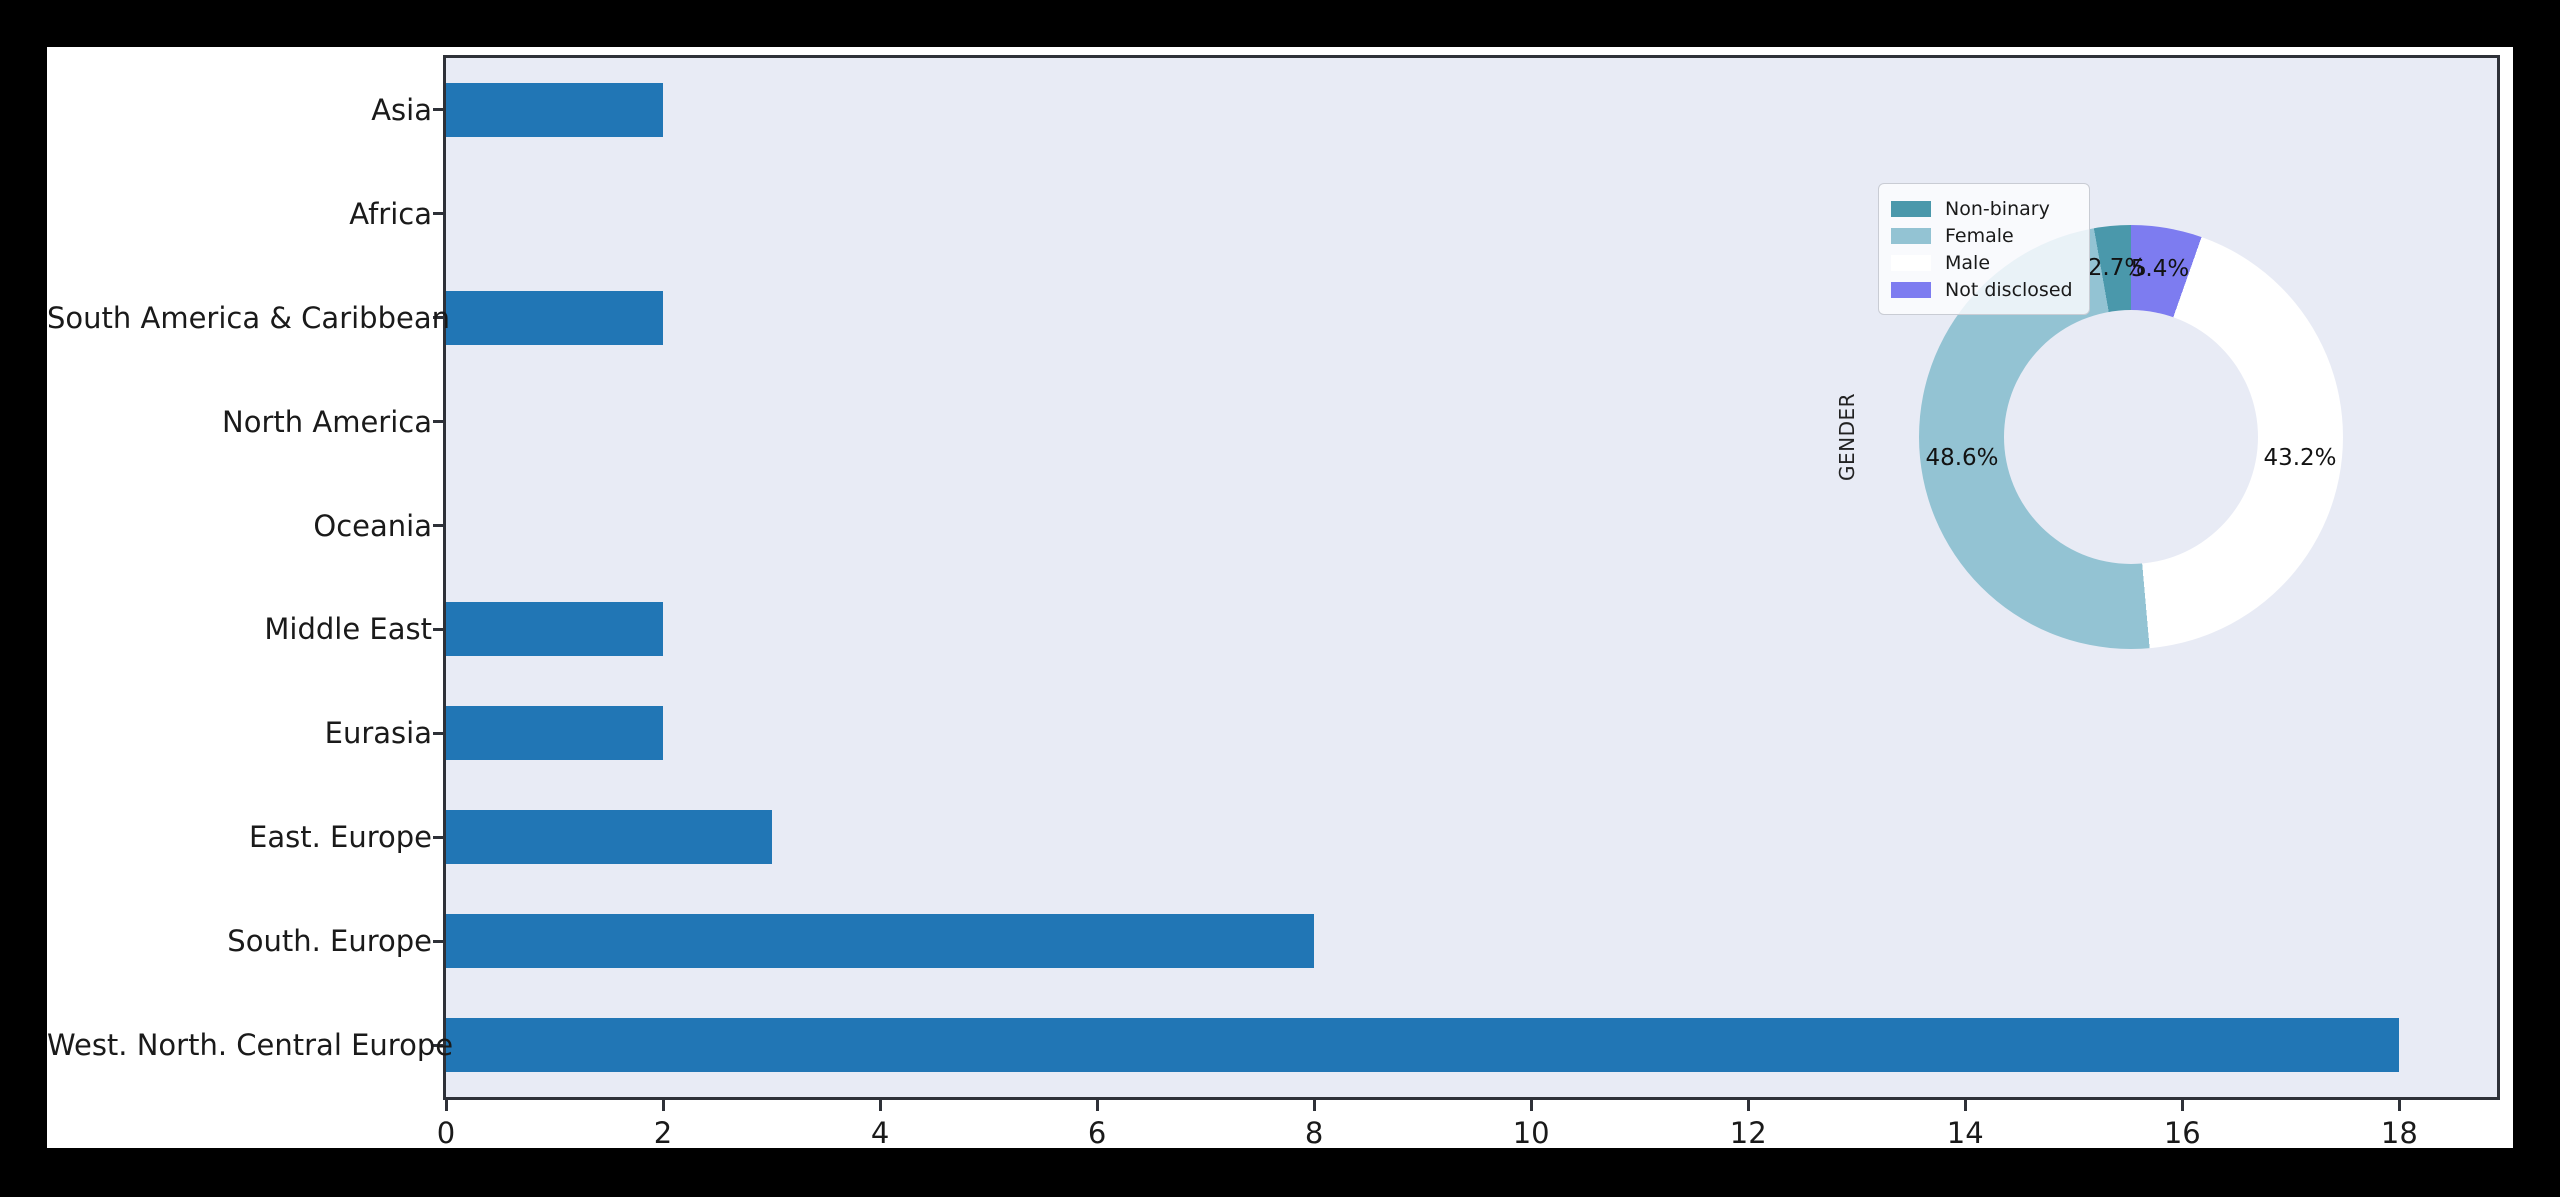 The image size is (2560, 1197). Describe the element at coordinates (880, 941) in the screenshot. I see `bar-south-europe` at that location.